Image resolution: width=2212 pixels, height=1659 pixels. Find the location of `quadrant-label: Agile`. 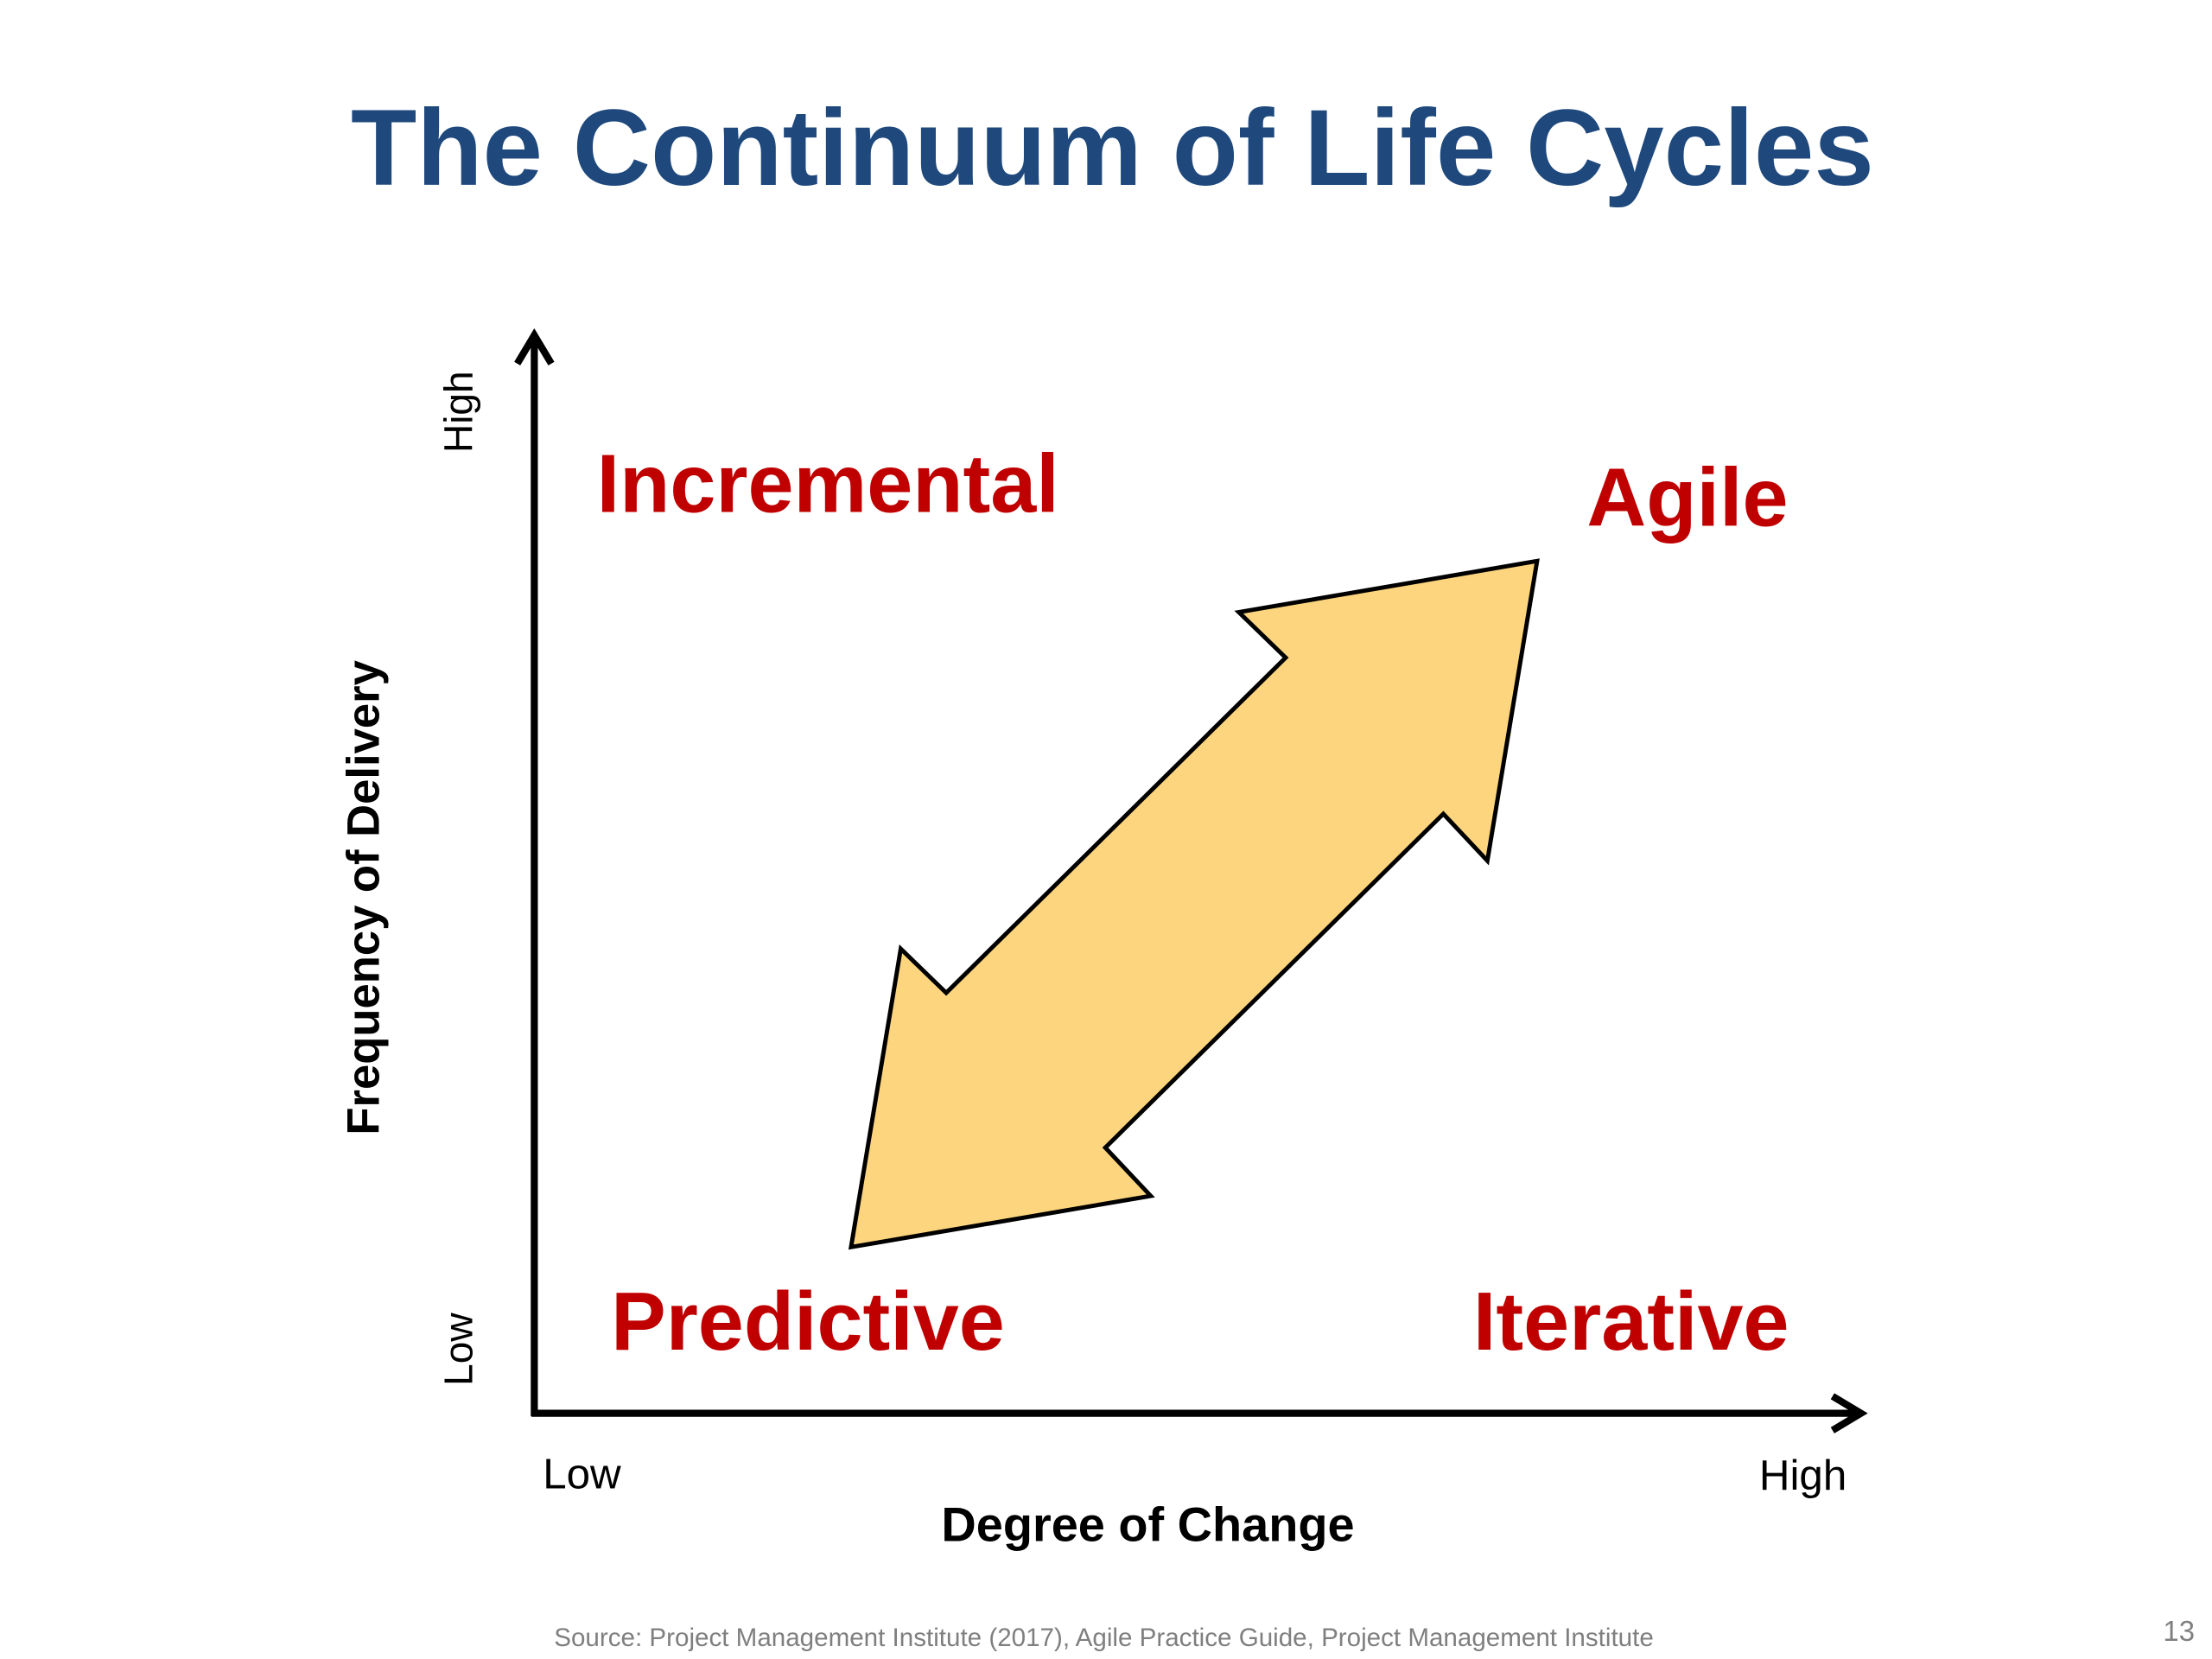

quadrant-label: Agile is located at coordinates (1687, 498).